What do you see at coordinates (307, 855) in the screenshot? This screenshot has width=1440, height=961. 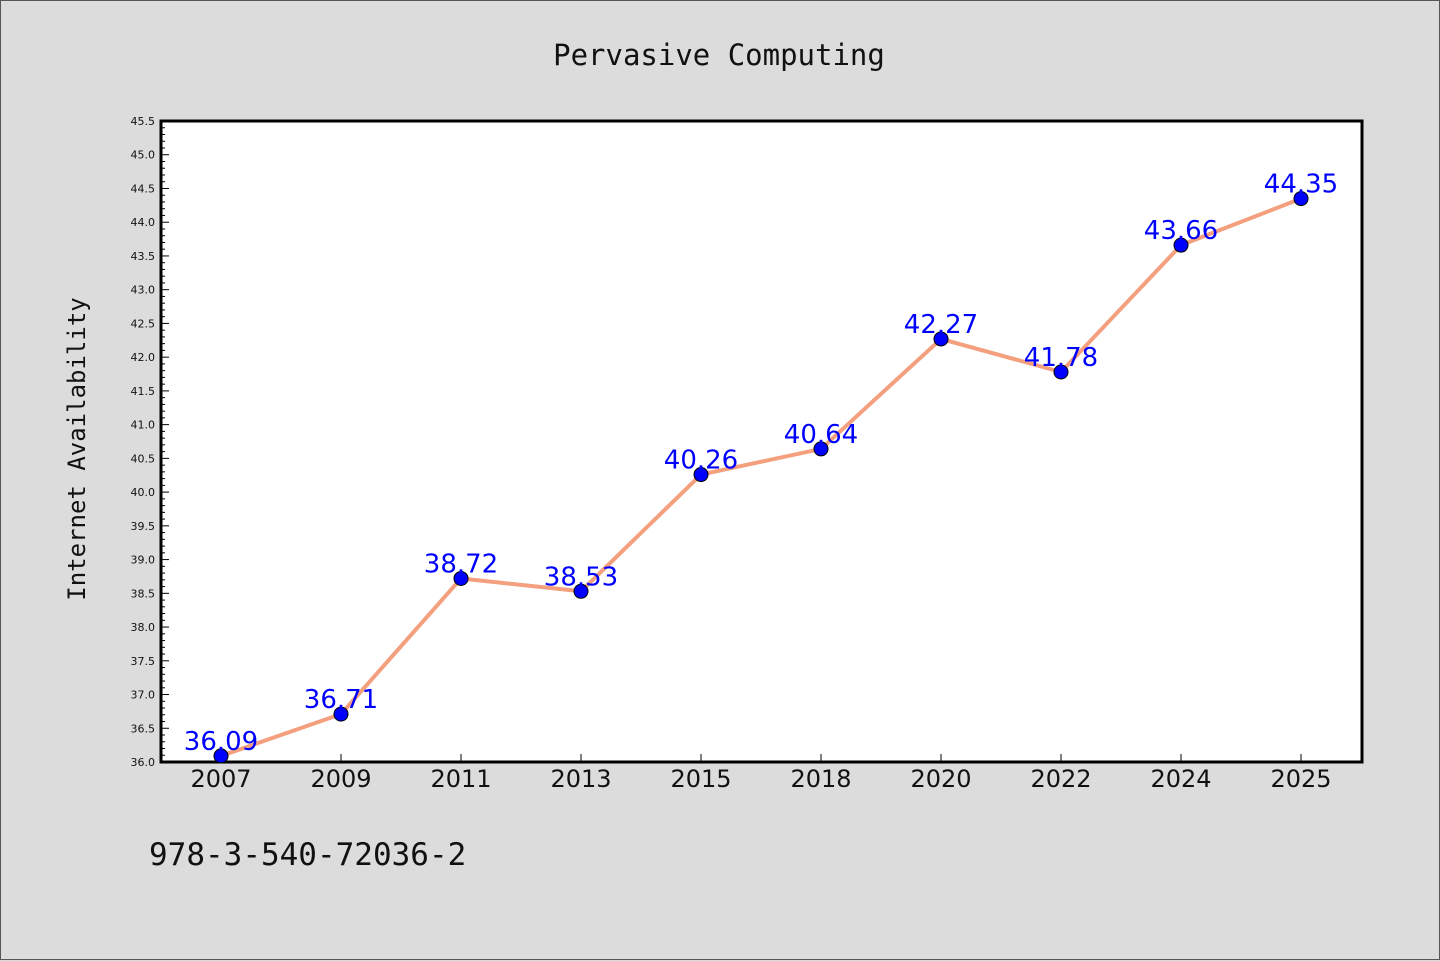 I see `footer-code: 978-3-540-72036-2` at bounding box center [307, 855].